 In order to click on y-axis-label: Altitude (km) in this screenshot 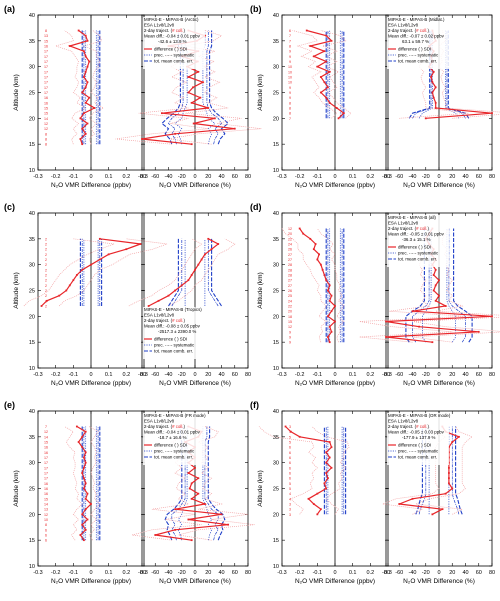, I will do `click(260, 290)`.